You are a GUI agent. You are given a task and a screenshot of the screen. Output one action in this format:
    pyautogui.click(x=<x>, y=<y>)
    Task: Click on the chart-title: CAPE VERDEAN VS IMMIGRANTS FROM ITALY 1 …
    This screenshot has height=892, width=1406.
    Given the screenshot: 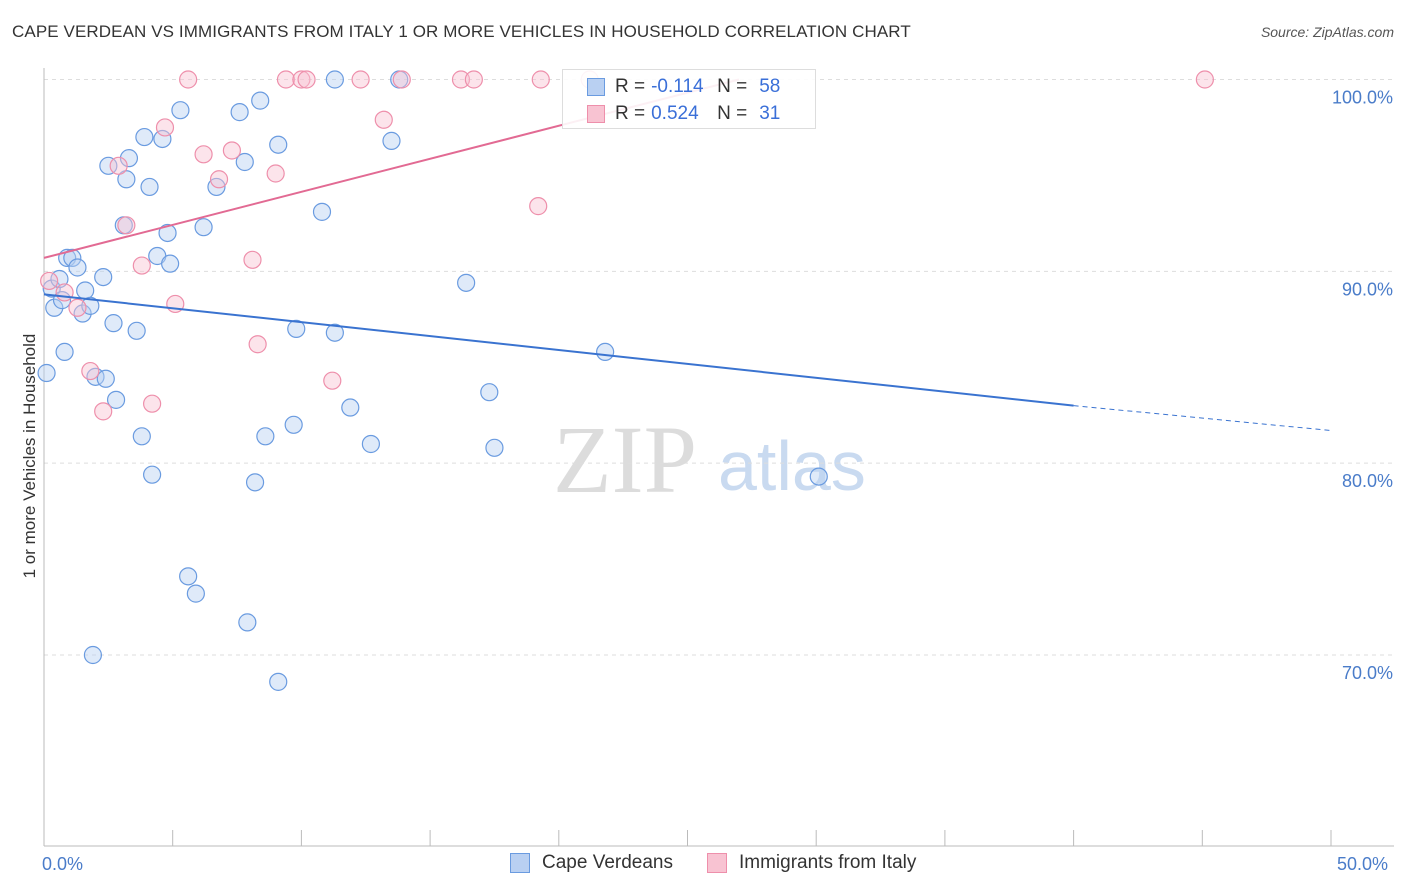 What is the action you would take?
    pyautogui.click(x=461, y=31)
    